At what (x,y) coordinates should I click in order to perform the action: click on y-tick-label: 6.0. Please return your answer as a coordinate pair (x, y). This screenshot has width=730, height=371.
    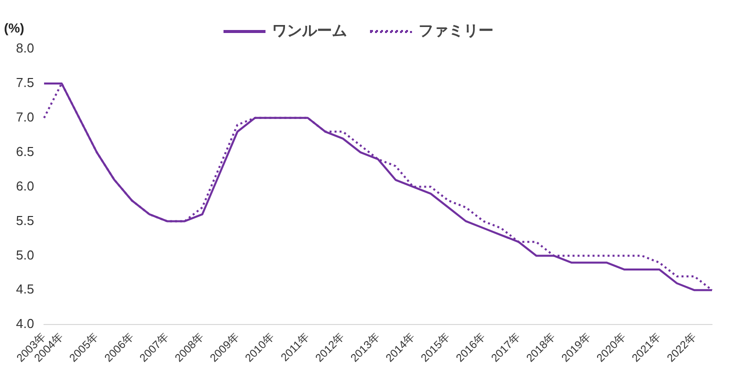
    Looking at the image, I should click on (25, 186).